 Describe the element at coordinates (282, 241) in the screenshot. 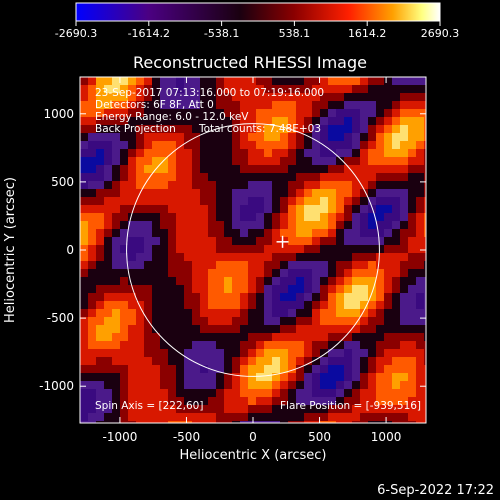

I see `spin-axis-marker` at that location.